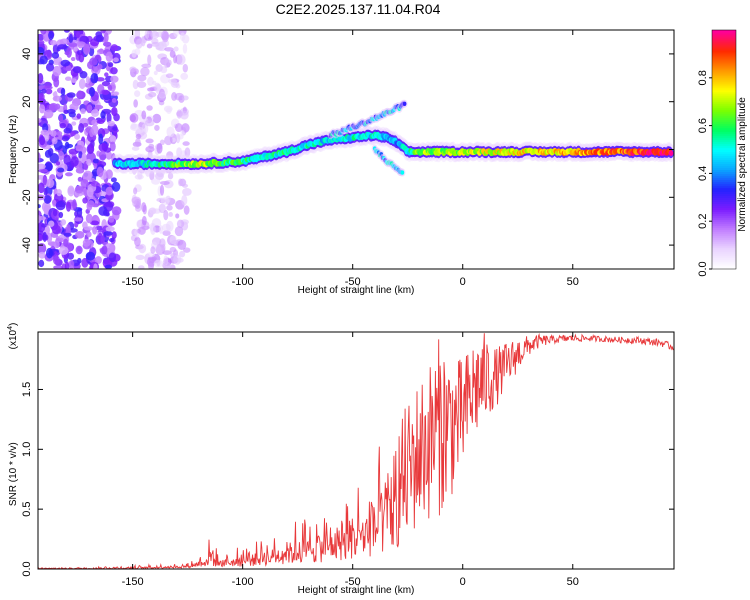 Image resolution: width=750 pixels, height=600 pixels. What do you see at coordinates (671, 153) in the screenshot?
I see `ridge-core` at bounding box center [671, 153].